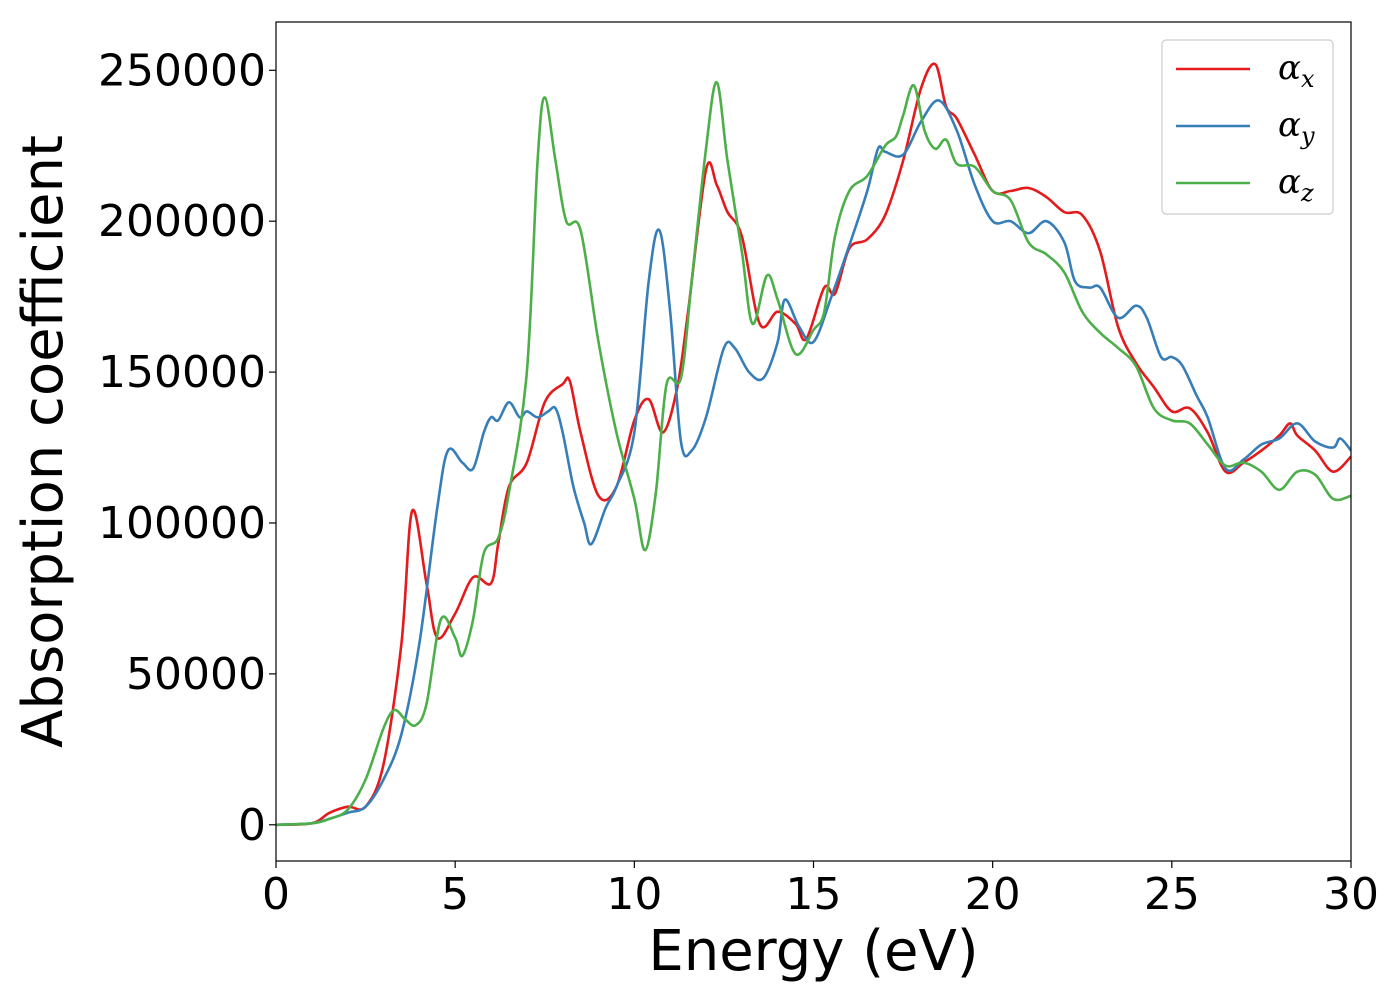 This screenshot has height=1000, width=1400. Describe the element at coordinates (276, 894) in the screenshot. I see `x-tick-label: 0` at that location.